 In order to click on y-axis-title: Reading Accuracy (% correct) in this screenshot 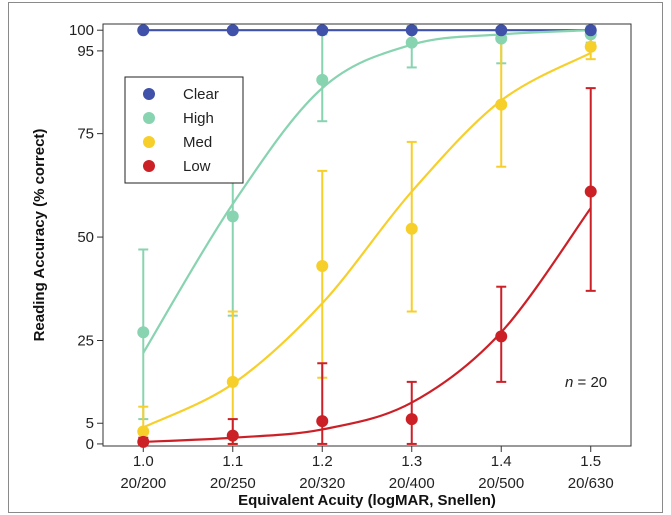, I will do `click(39, 235)`.